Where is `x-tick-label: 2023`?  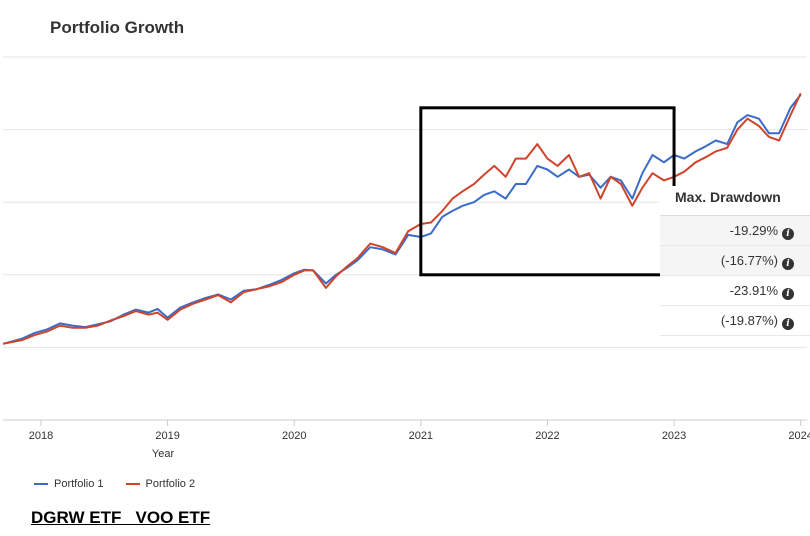
x-tick-label: 2023 is located at coordinates (674, 436).